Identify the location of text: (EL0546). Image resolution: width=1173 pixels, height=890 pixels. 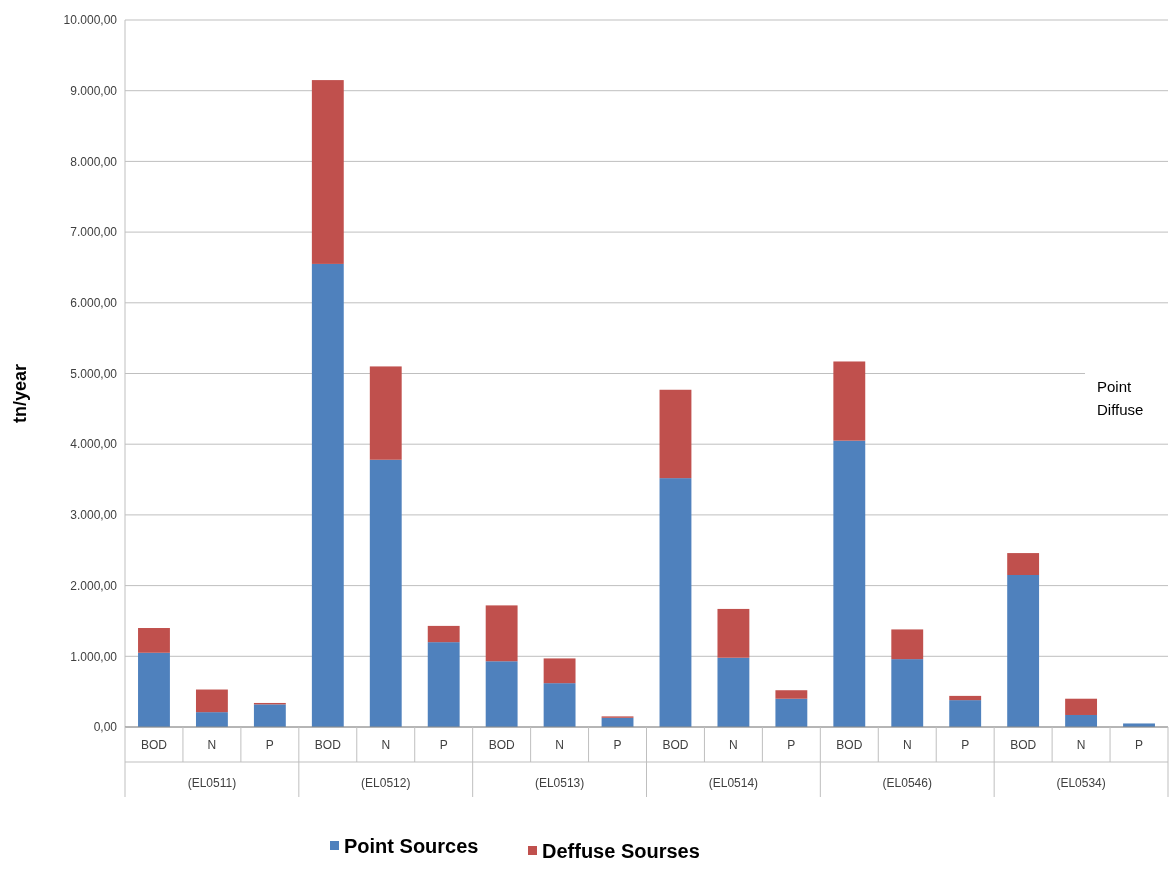
(907, 783).